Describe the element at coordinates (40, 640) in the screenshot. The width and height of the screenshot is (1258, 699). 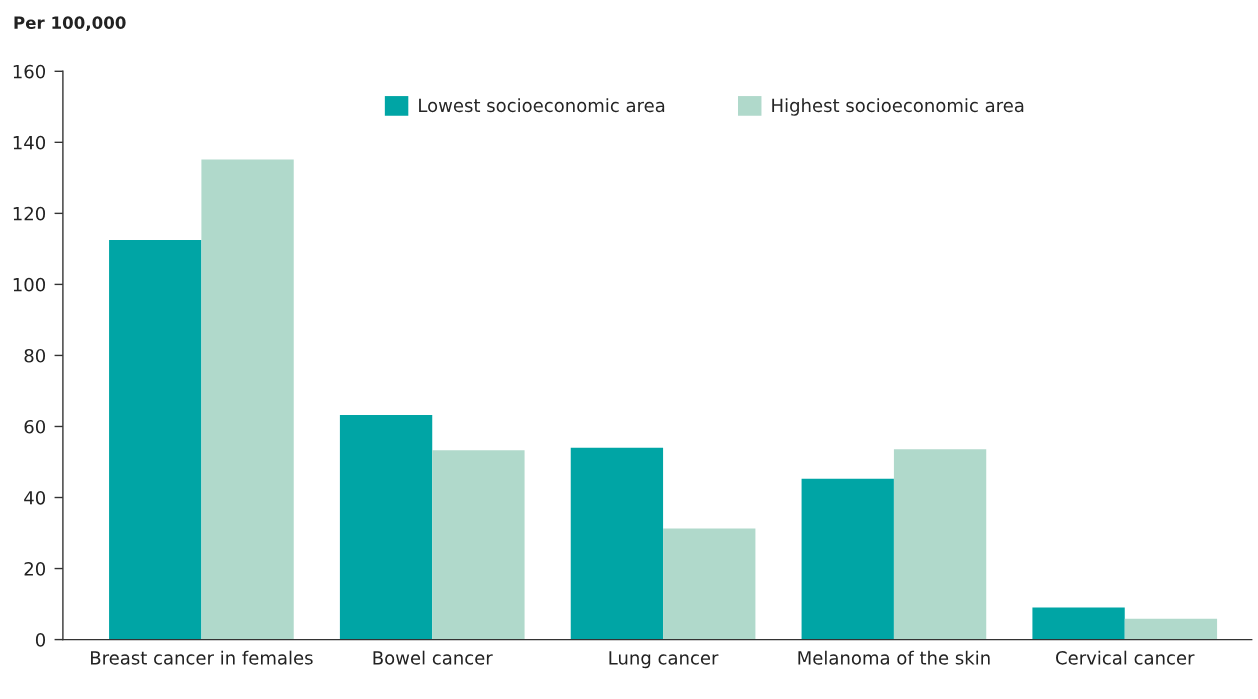
I see `y-tick-label: 0` at that location.